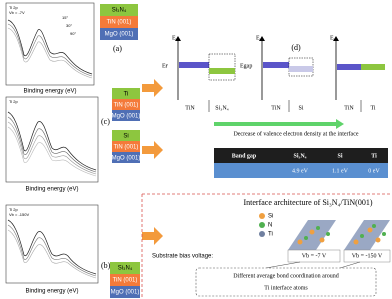 Image resolution: width=392 pixels, height=299 pixels. Describe the element at coordinates (222, 67) in the screenshot. I see `gap-box` at that location.